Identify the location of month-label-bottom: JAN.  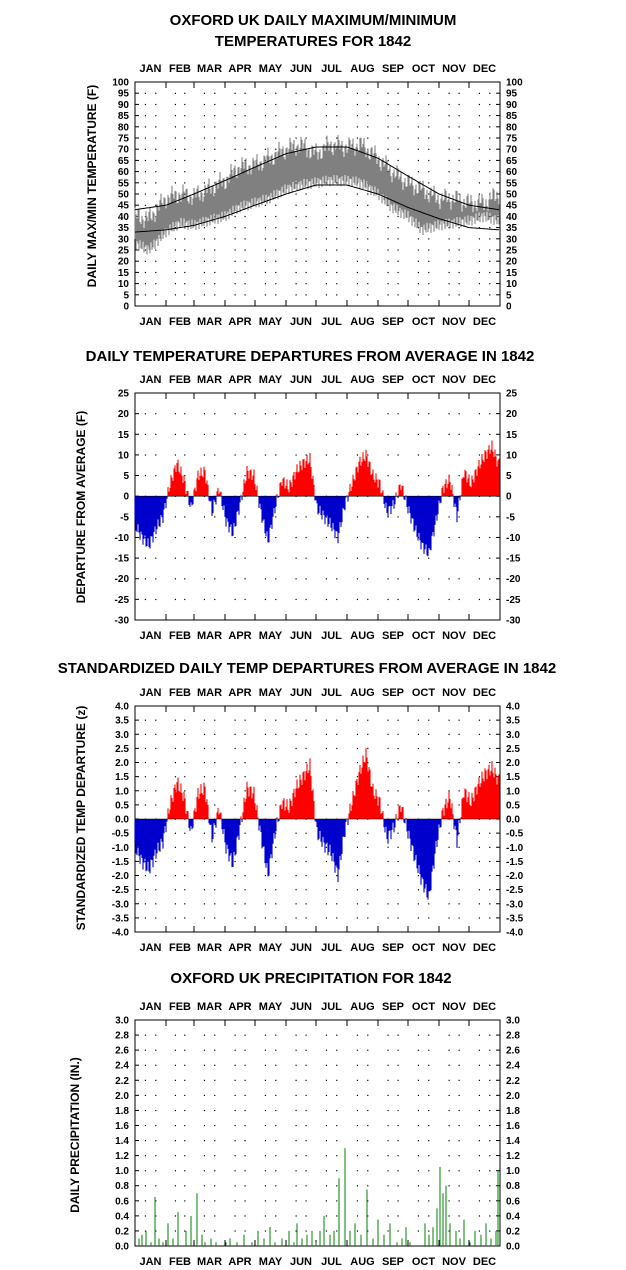
(150, 1262).